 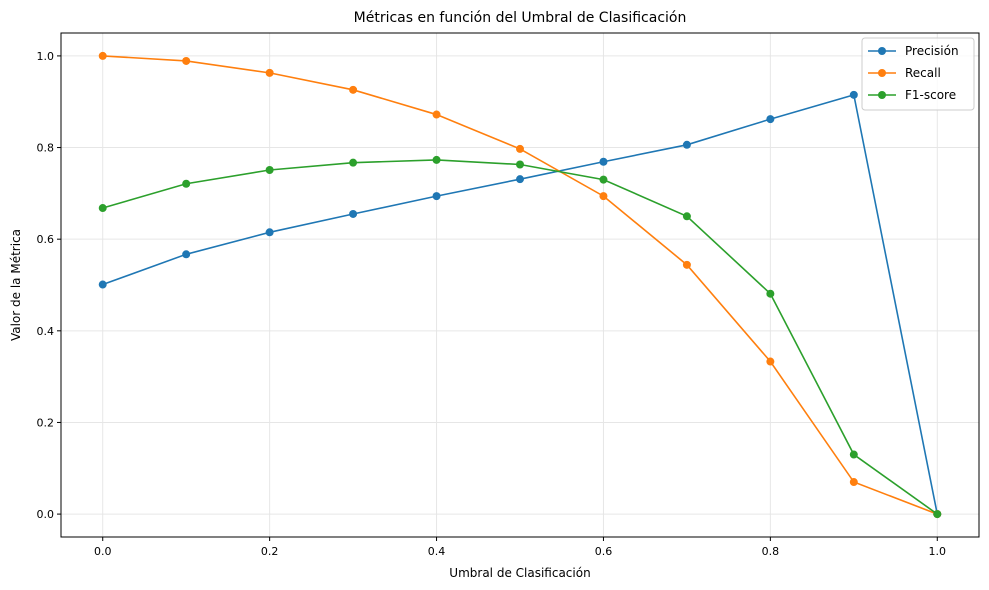 I want to click on y-tick-label: 0.4, so click(x=46, y=331).